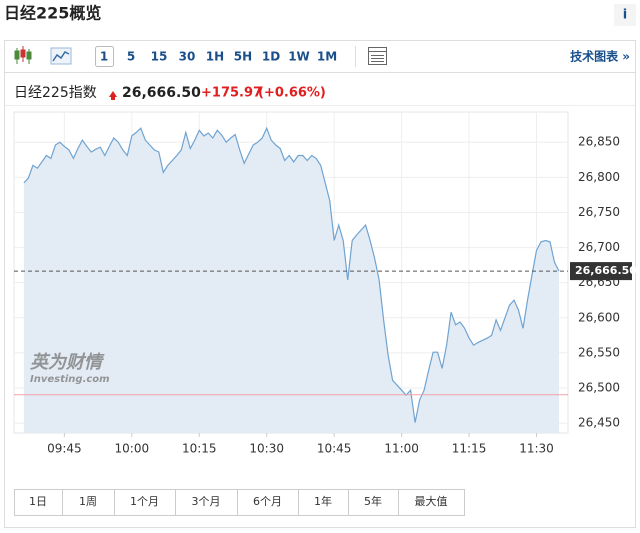 The image size is (640, 533). I want to click on range-label: 1日, so click(38, 501).